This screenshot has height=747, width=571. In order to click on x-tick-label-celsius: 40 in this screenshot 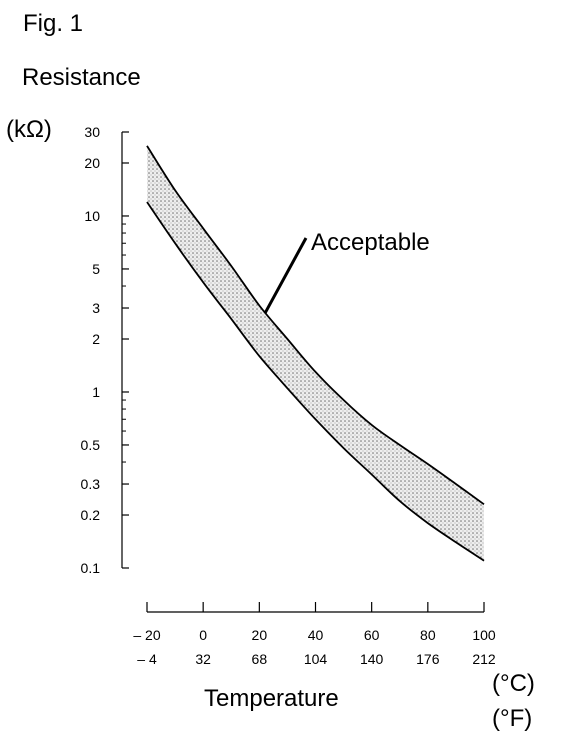, I will do `click(316, 635)`.